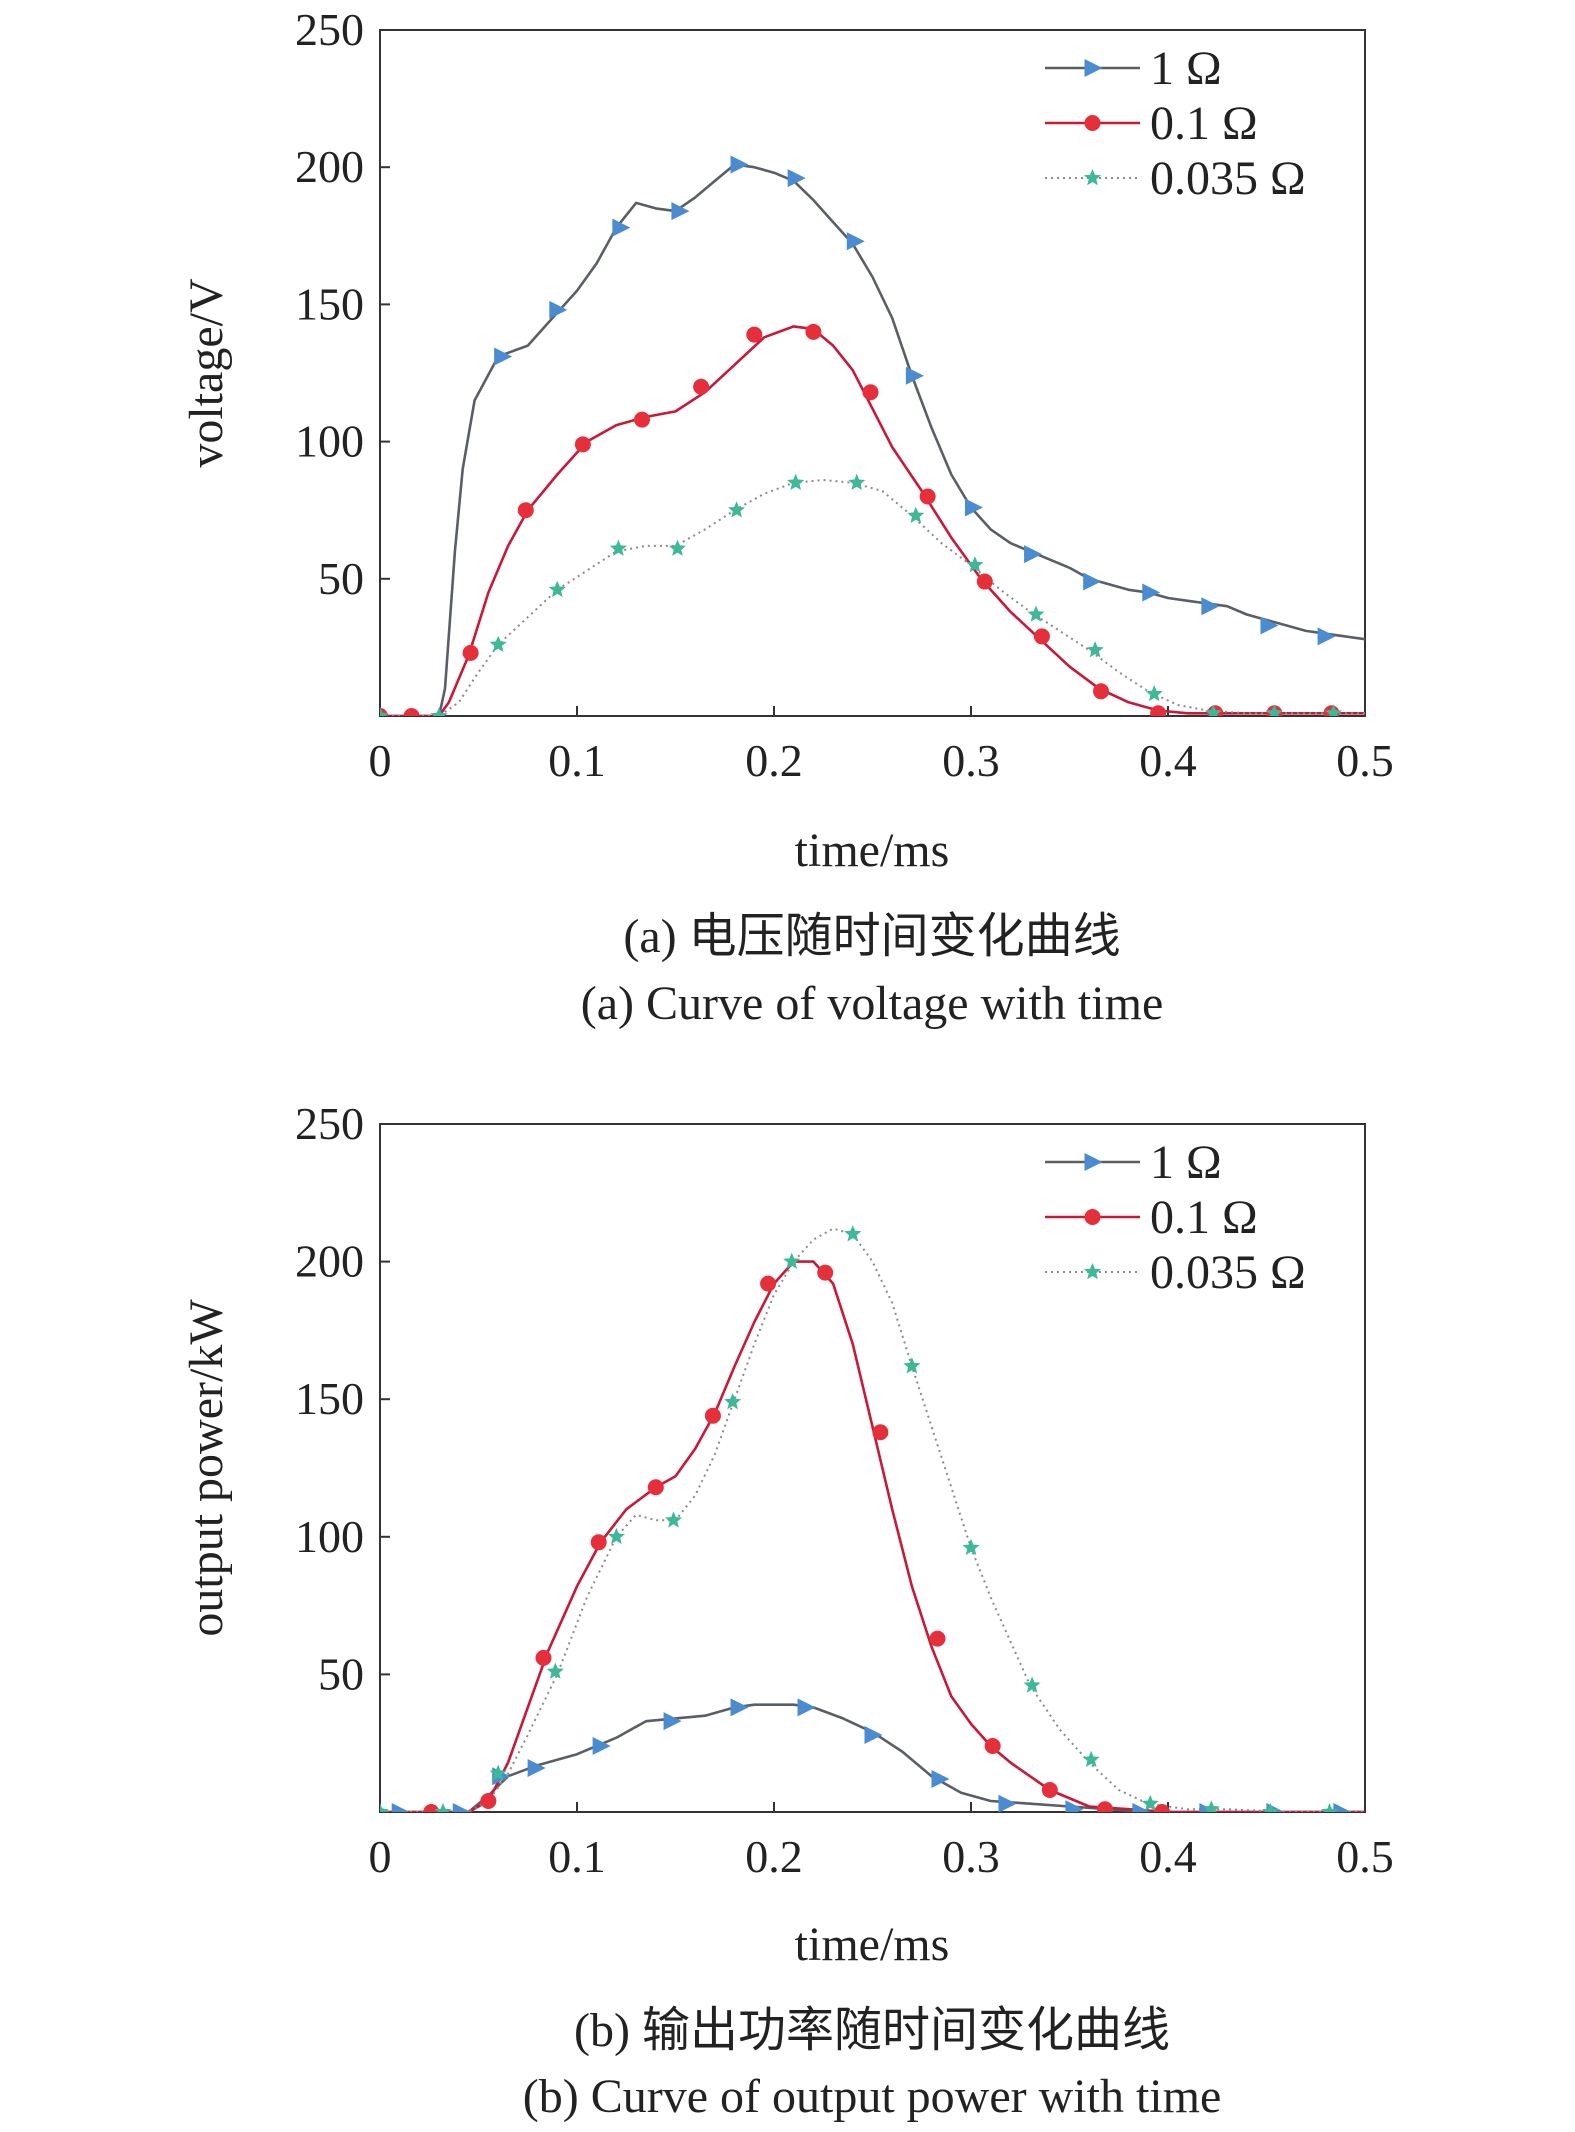 This screenshot has height=2132, width=1575. Describe the element at coordinates (872, 2030) in the screenshot. I see `caption-cn: (b) 输出功率随时间变化曲线` at that location.